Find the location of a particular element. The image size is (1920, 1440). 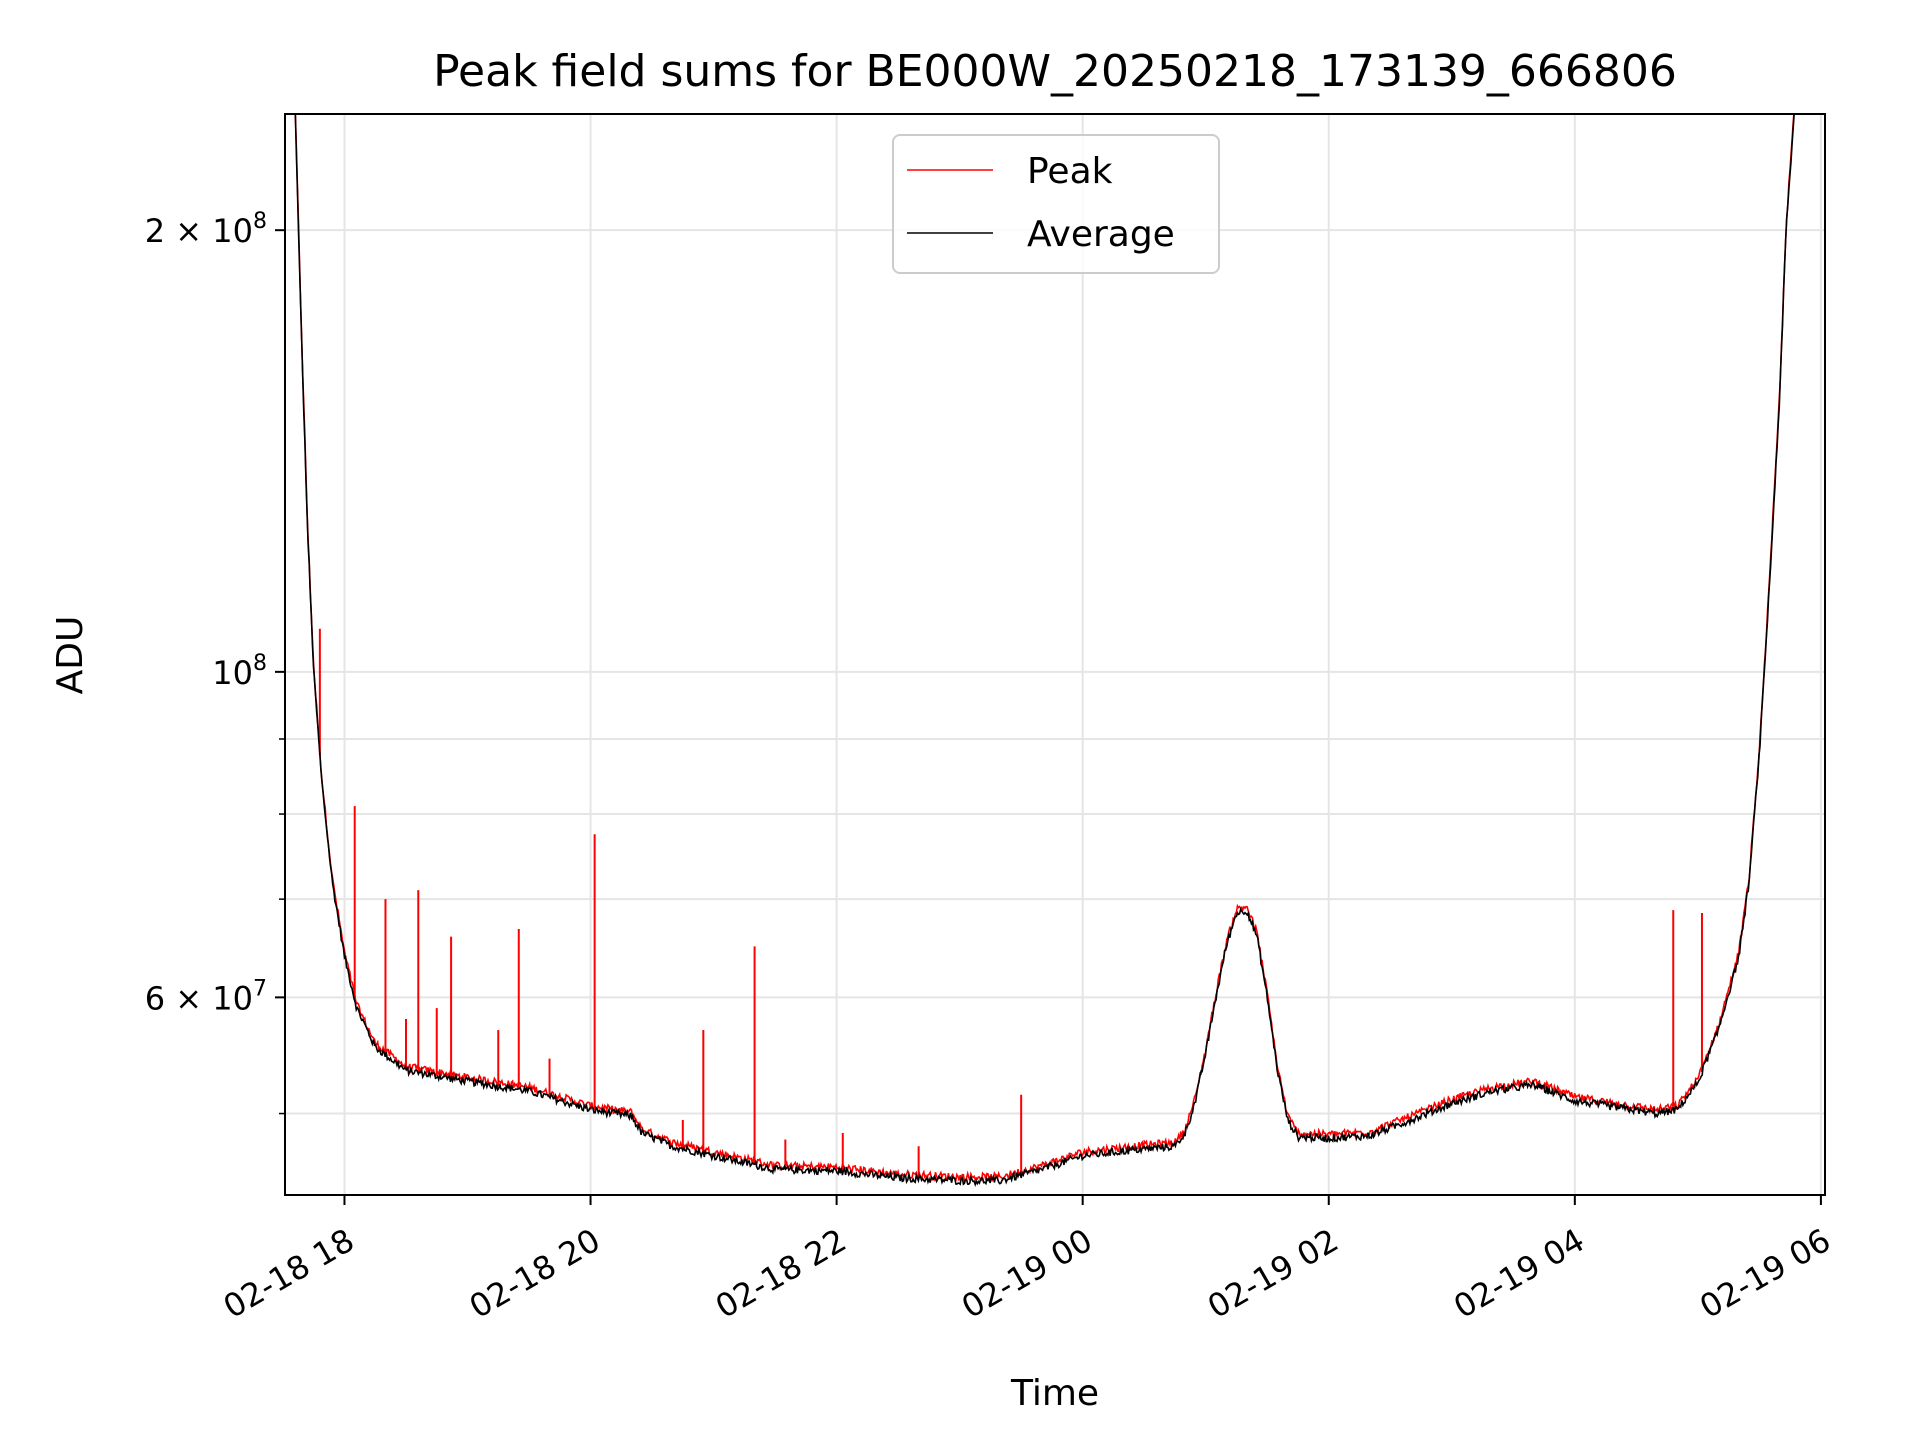

y-tick-base: 6 × 10 is located at coordinates (199, 998).